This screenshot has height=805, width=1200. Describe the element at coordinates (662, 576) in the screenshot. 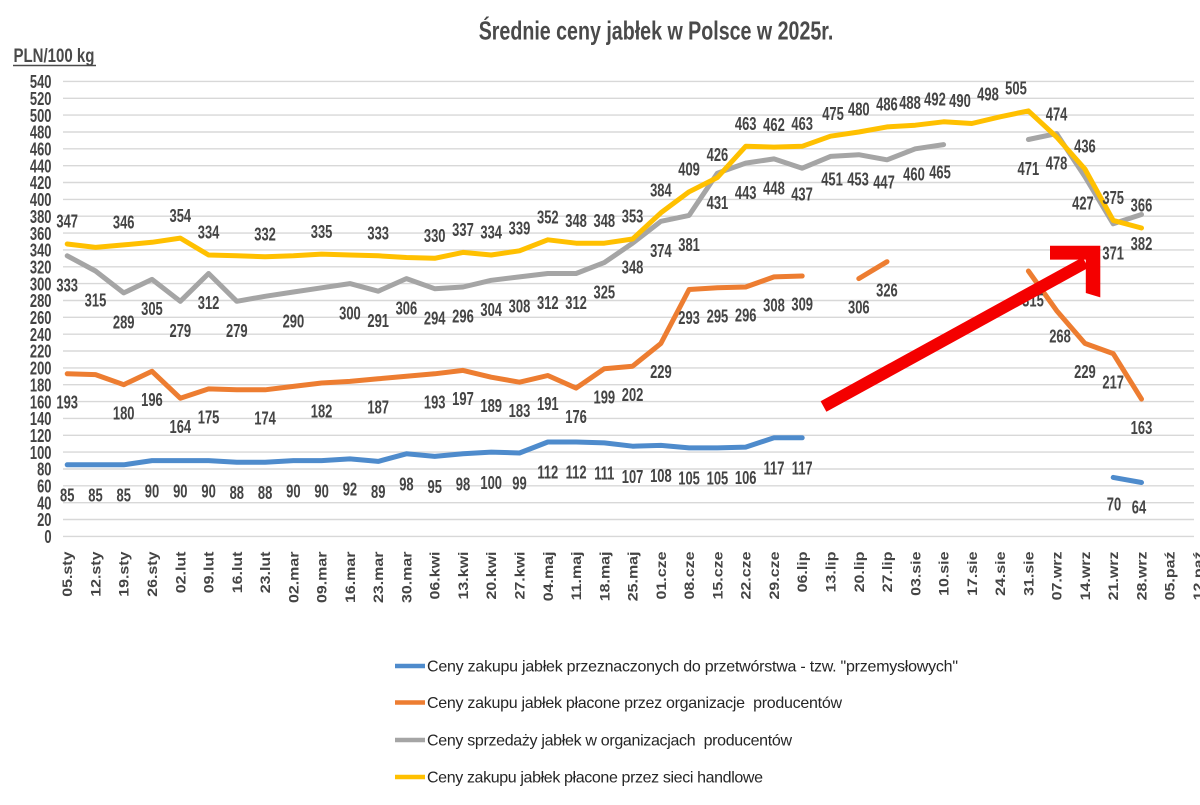

I see `svg-text: 01.cze` at that location.